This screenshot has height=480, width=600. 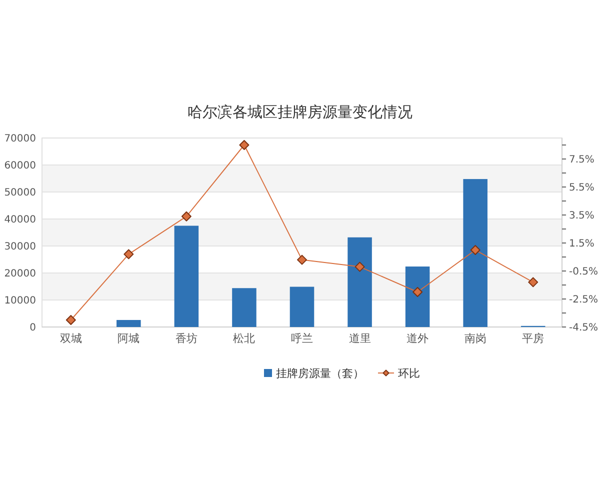 What do you see at coordinates (71, 338) in the screenshot?
I see `x-tick-label: 双城` at bounding box center [71, 338].